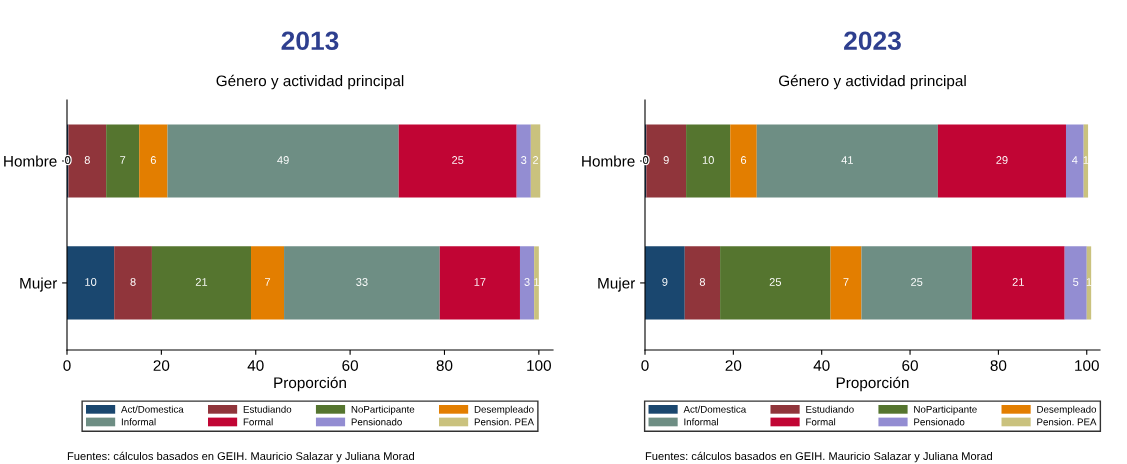  What do you see at coordinates (1002, 160) in the screenshot?
I see `data-label: 29` at bounding box center [1002, 160].